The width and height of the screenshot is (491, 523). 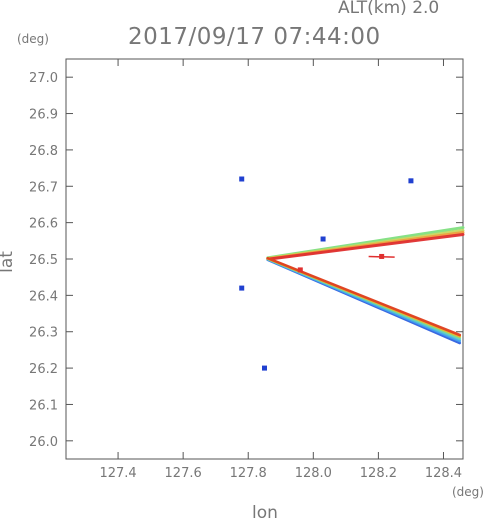 What do you see at coordinates (265, 513) in the screenshot?
I see `x-axis-label: lon` at bounding box center [265, 513].